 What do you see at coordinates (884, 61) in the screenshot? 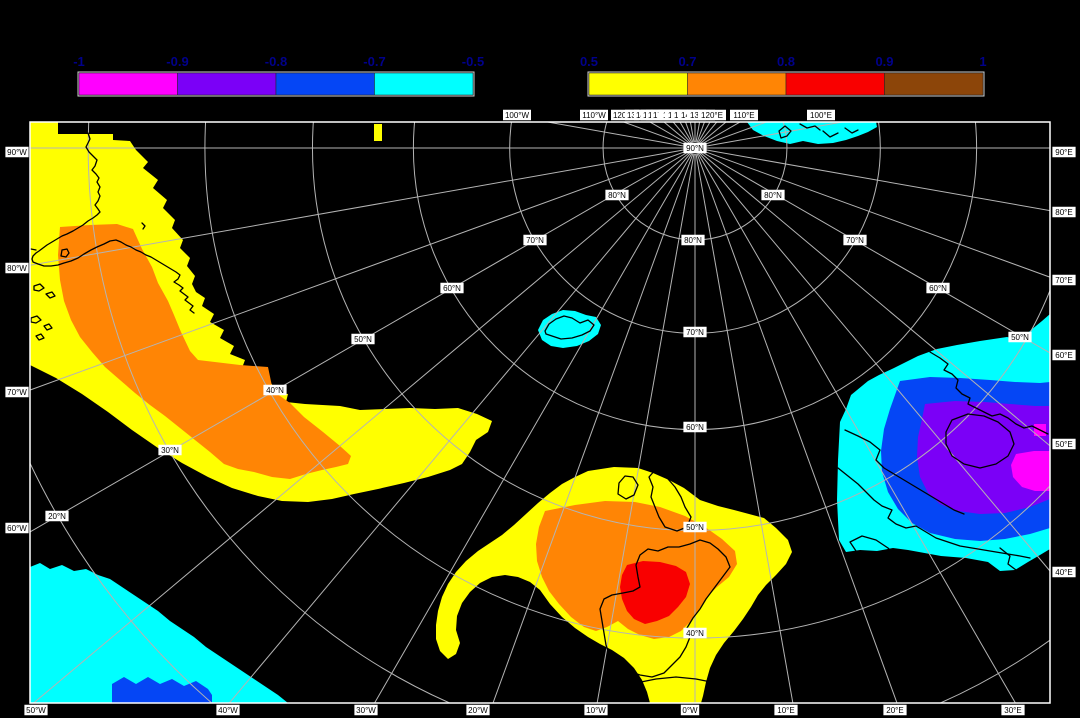
I see `colorbar-tick-label: 0.9` at bounding box center [884, 61].